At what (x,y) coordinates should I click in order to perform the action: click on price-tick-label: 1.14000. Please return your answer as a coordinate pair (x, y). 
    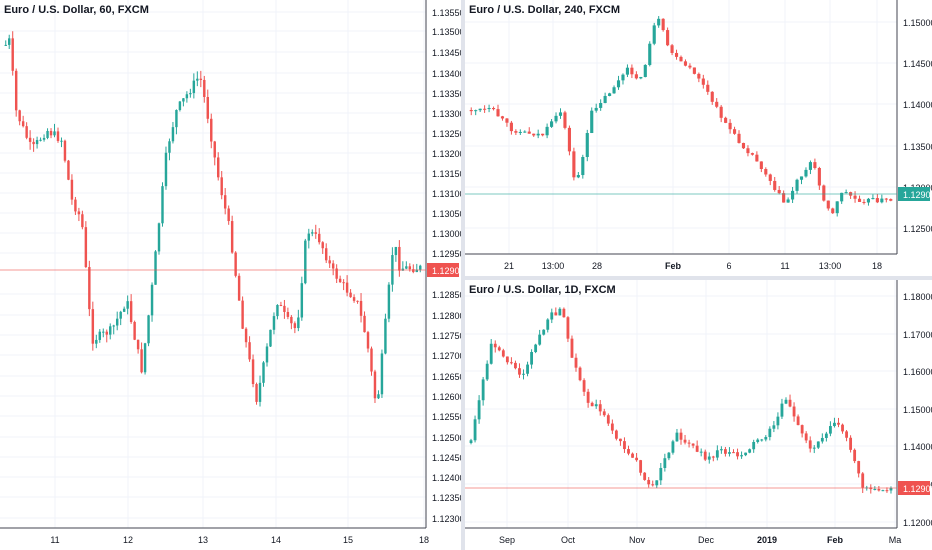
    Looking at the image, I should click on (917, 105).